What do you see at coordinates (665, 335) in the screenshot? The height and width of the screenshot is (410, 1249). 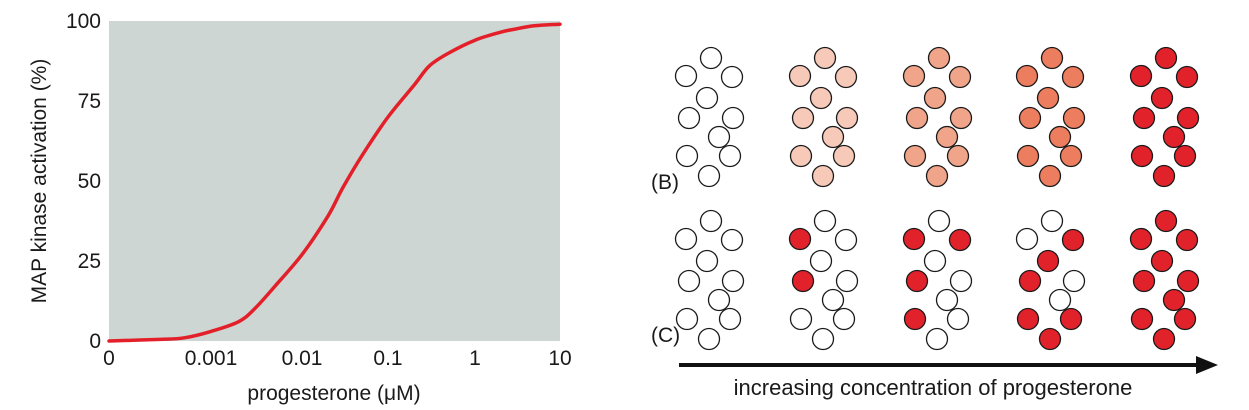 I see `panel-c-label: (C)` at bounding box center [665, 335].